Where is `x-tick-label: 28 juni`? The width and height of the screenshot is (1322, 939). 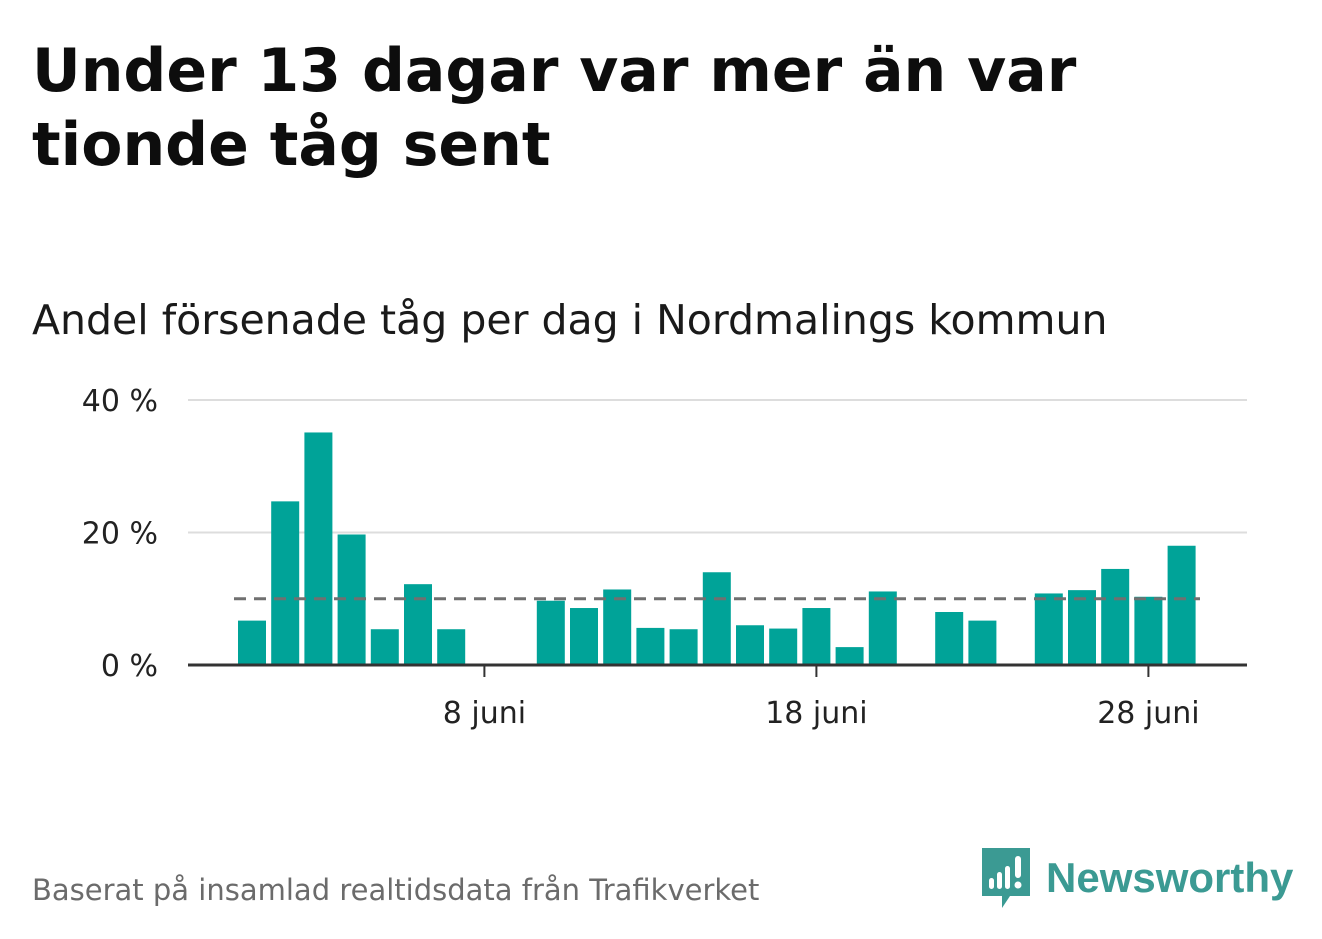 x-tick-label: 28 juni is located at coordinates (1148, 713).